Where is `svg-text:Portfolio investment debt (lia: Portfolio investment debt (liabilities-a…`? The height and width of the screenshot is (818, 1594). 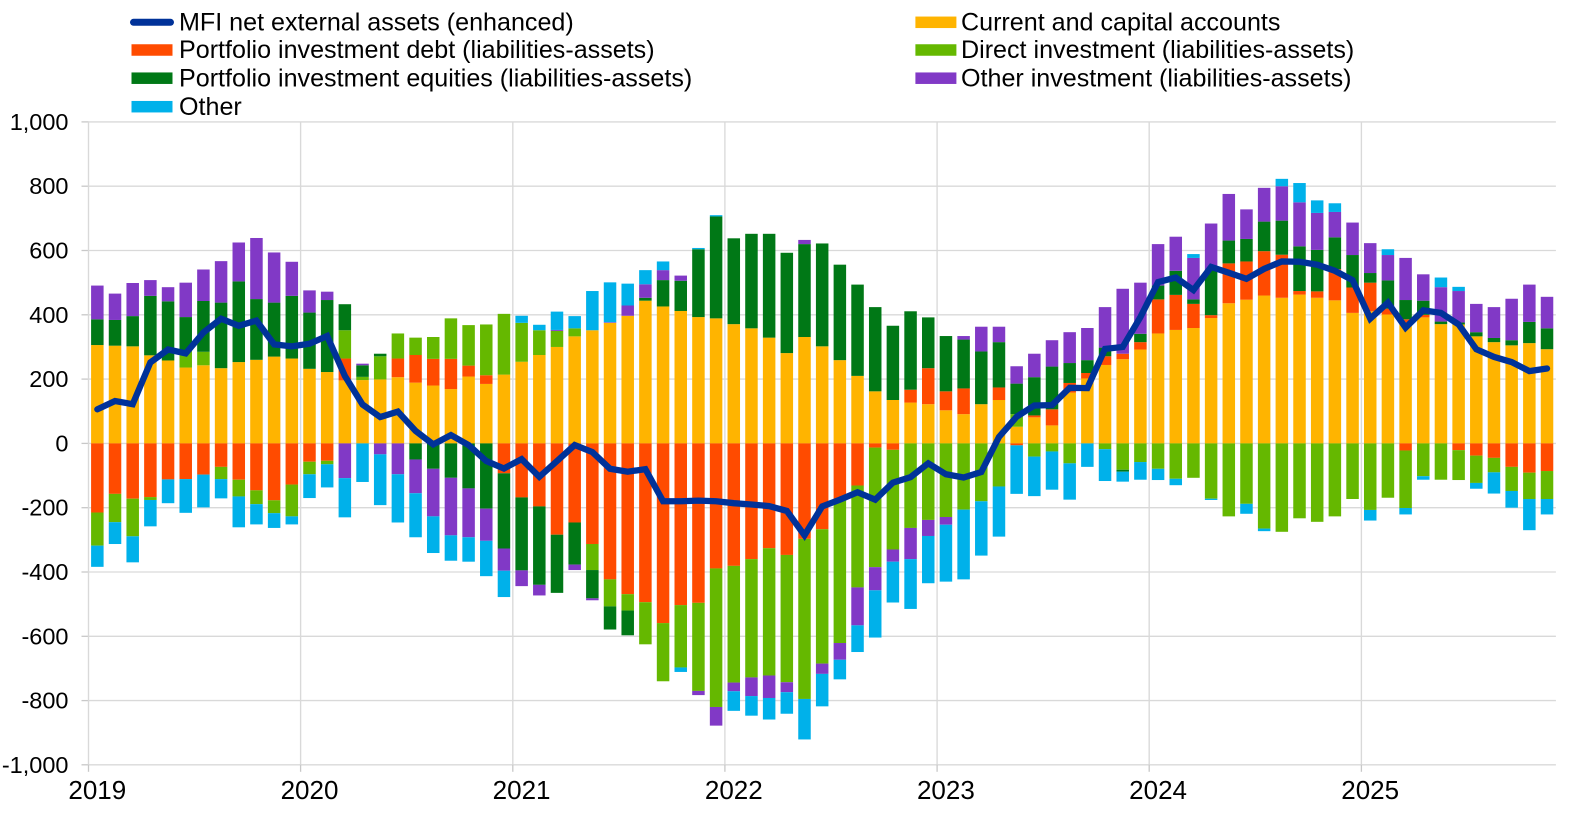 svg-text:Portfolio investment debt (lia: Portfolio investment debt (liabilities-a… is located at coordinates (417, 50).